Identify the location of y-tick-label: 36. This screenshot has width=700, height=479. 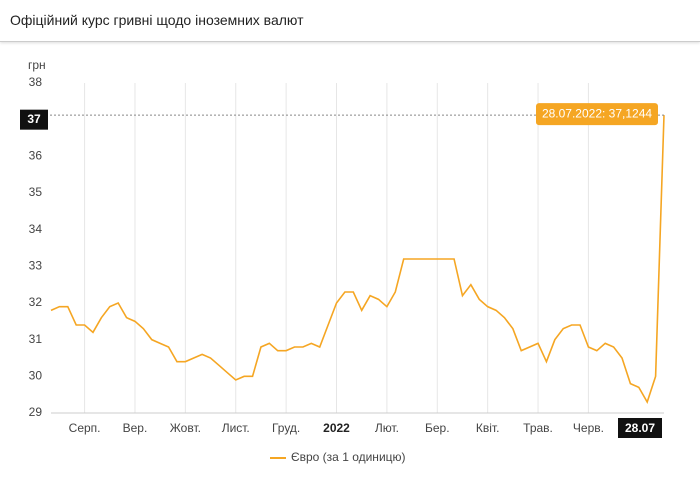
(36, 156).